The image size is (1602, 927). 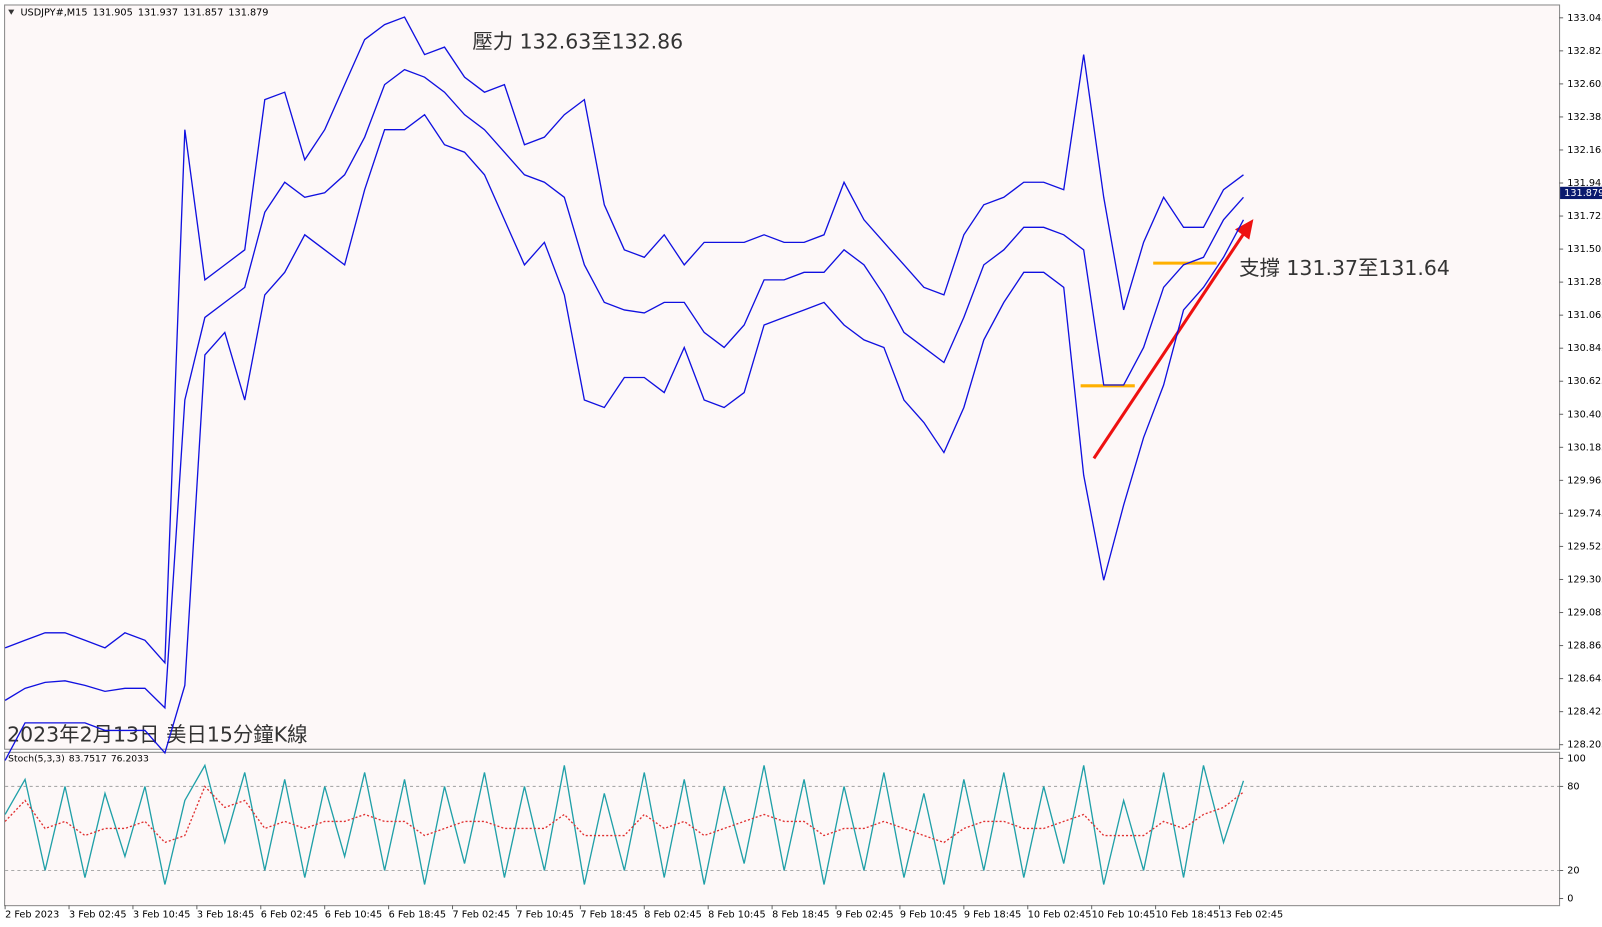 What do you see at coordinates (736, 914) in the screenshot?
I see `x-tick-label: 8 Feb 10:45` at bounding box center [736, 914].